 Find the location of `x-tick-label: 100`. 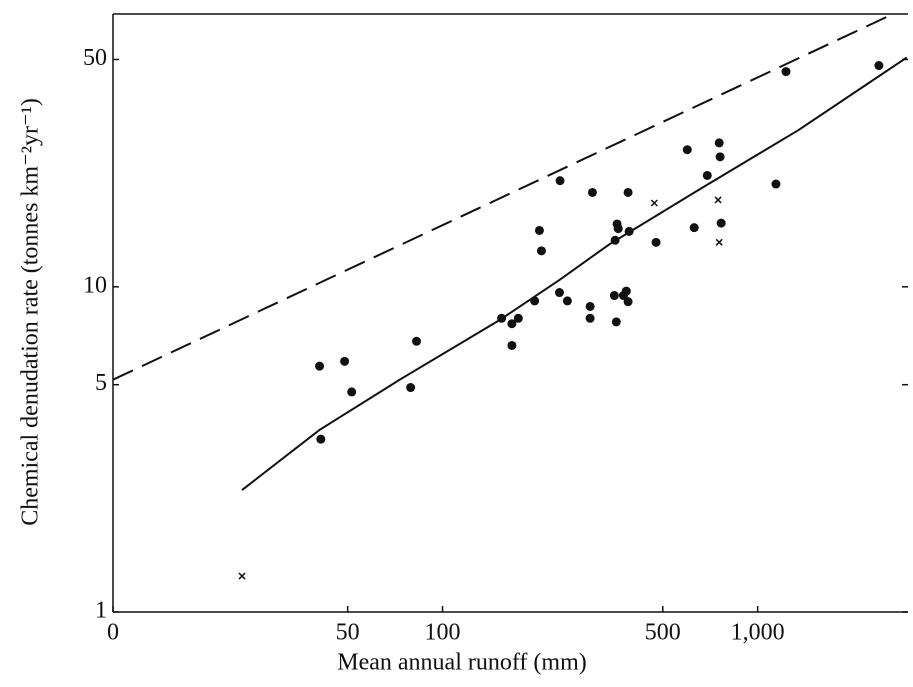

x-tick-label: 100 is located at coordinates (443, 633).